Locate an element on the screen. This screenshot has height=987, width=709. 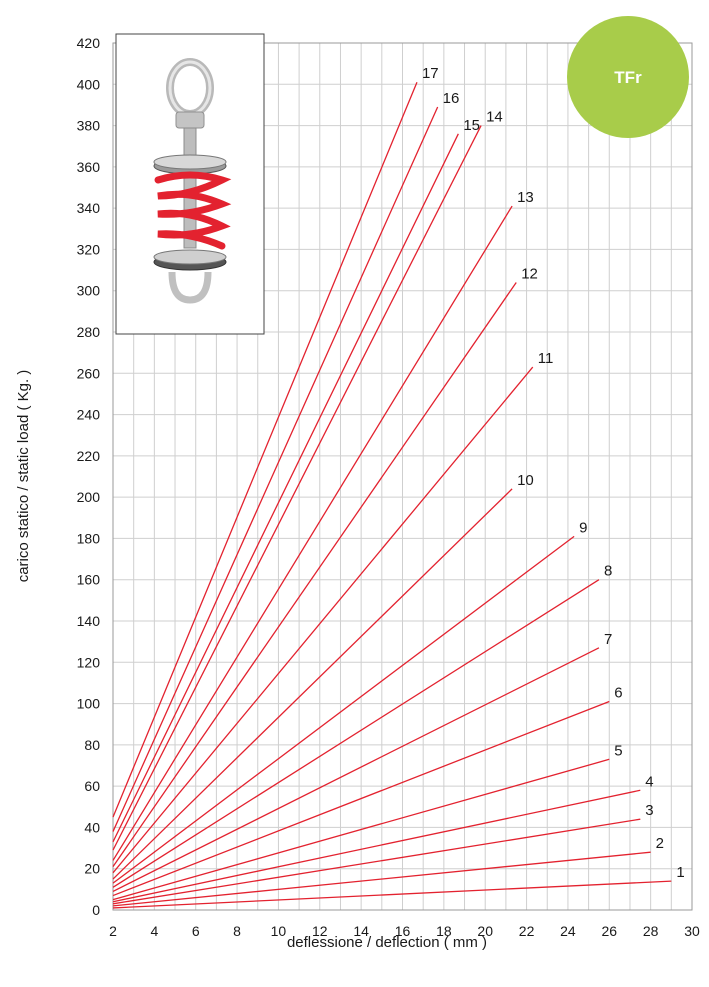
y-tick-label: 240 is located at coordinates (89, 415).